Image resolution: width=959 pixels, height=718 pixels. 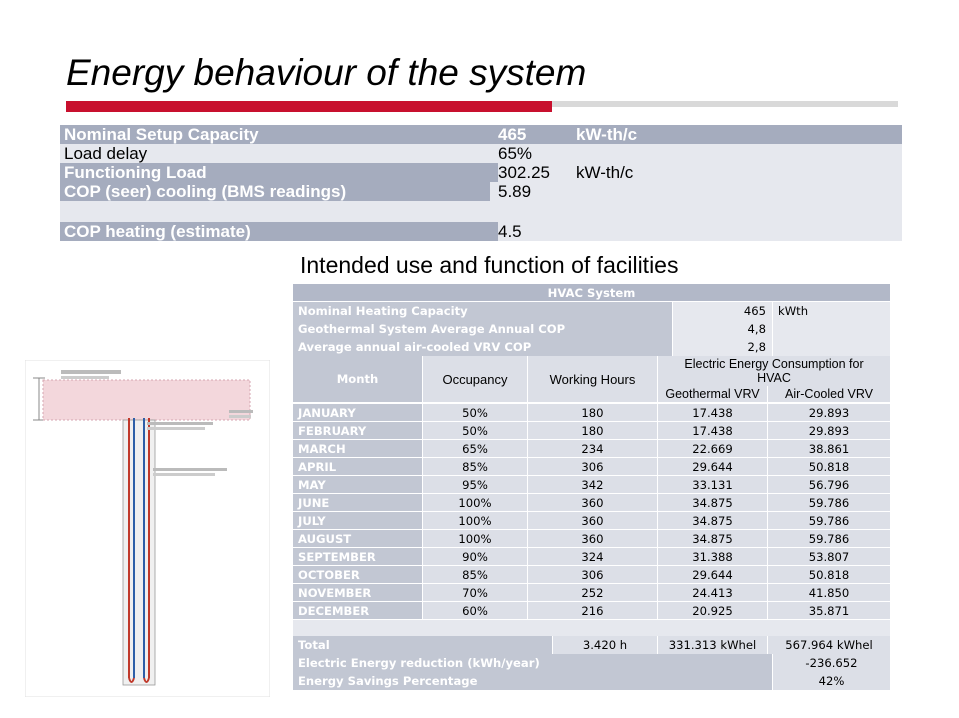 I want to click on summary-row: Nominal Setup Capacity 465 kW-th/c, so click(x=481, y=134).